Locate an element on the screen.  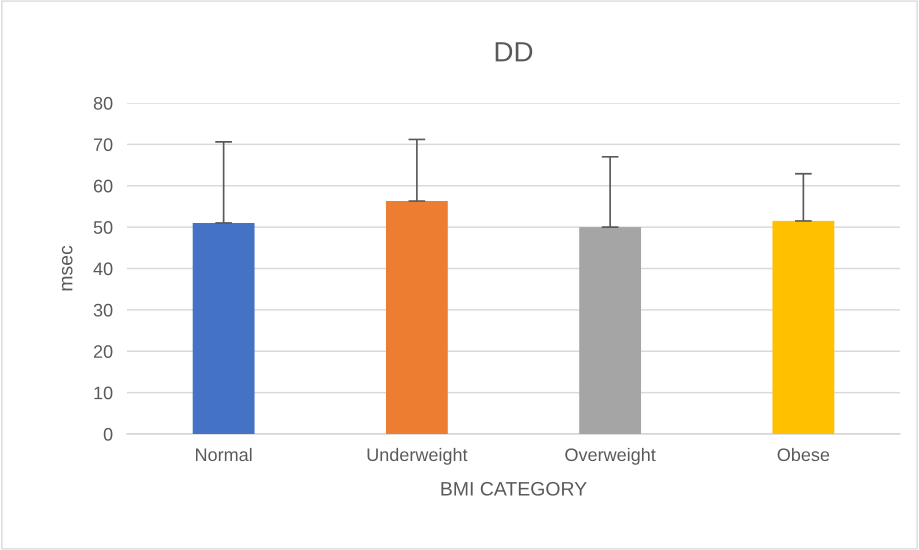
y-tick-label: 70 is located at coordinates (103, 145).